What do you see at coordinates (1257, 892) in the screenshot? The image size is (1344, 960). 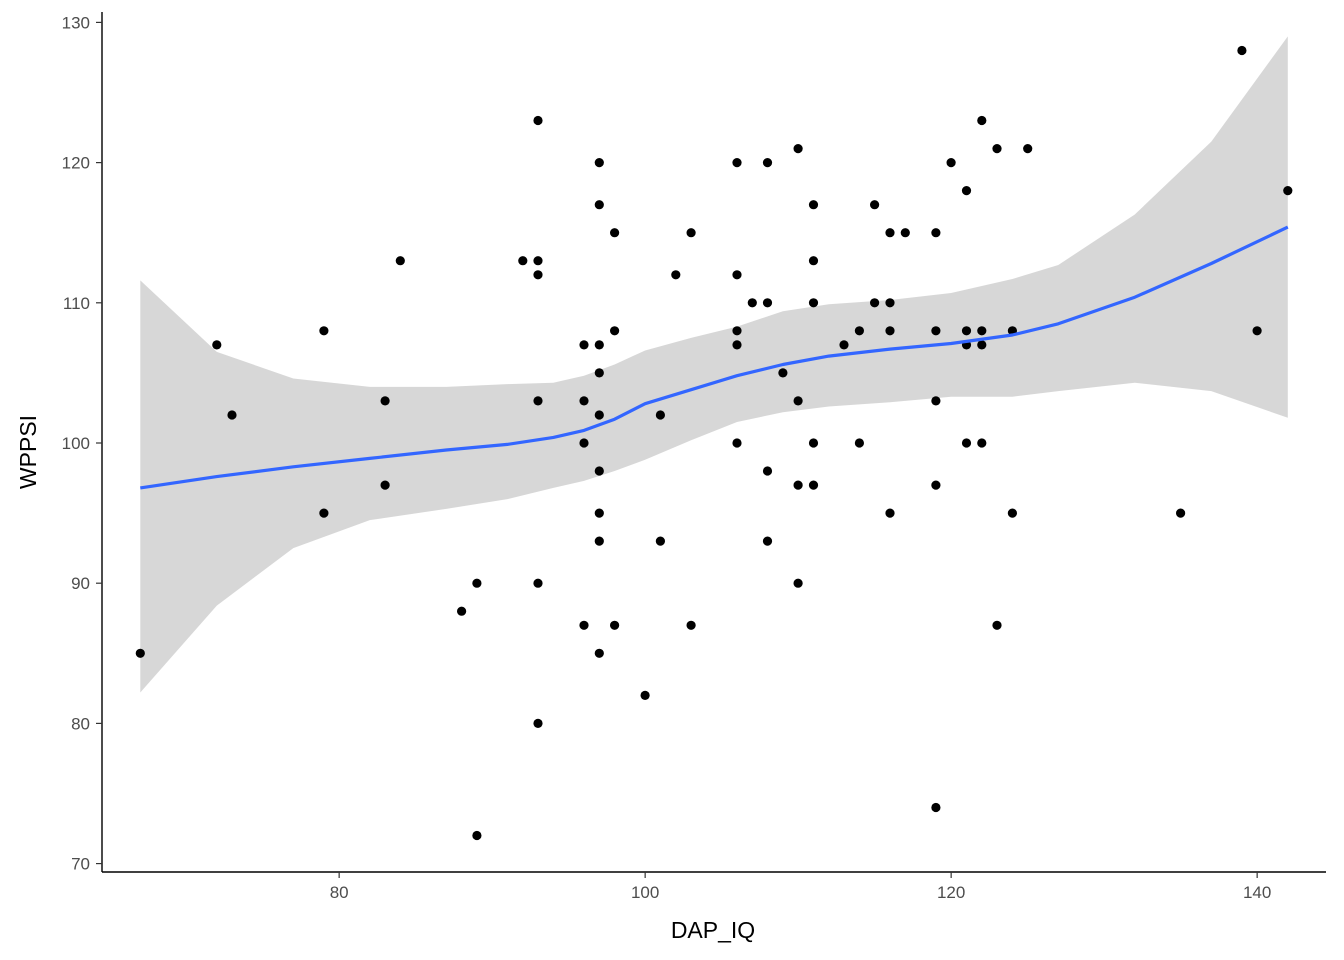 I see `x-tick-label: 140` at bounding box center [1257, 892].